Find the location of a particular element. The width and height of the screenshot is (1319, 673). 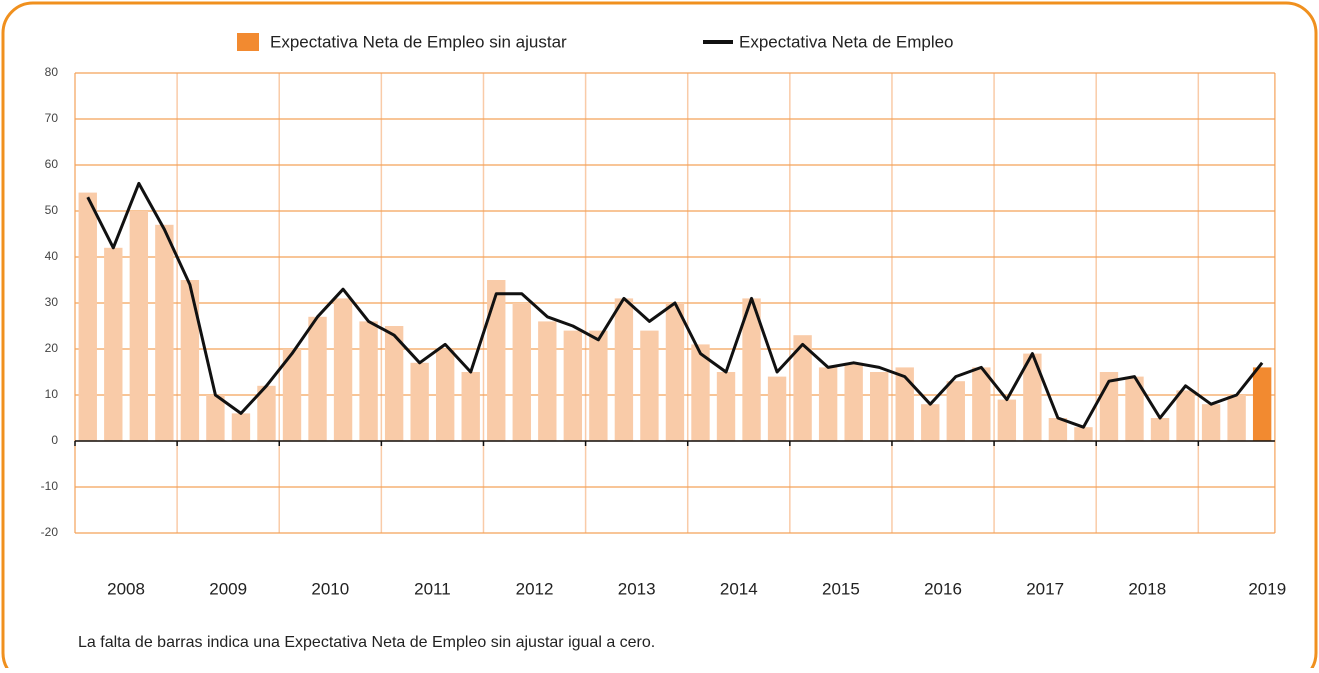

x-tick-label: 2011 is located at coordinates (432, 588).